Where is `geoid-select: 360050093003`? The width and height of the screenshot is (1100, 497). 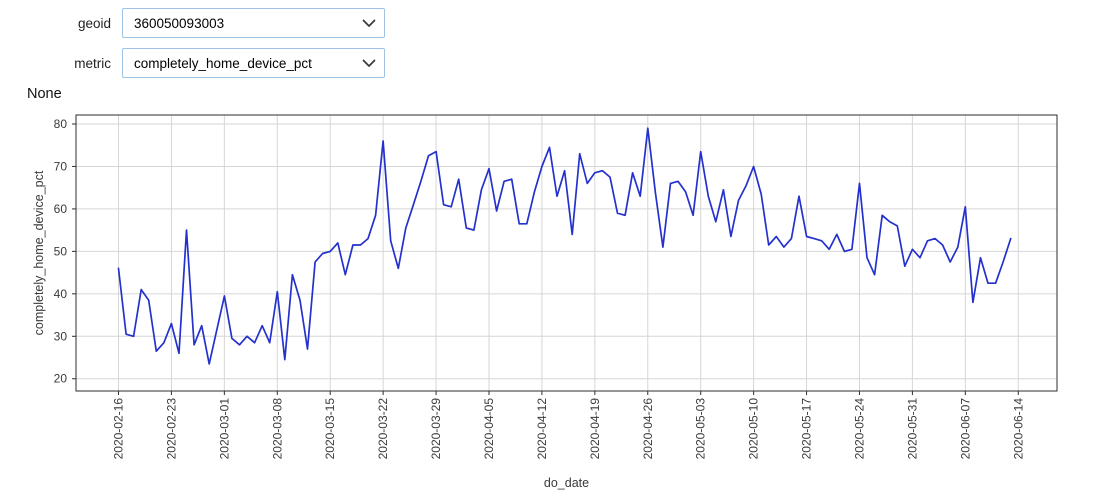
geoid-select: 360050093003 is located at coordinates (253, 23).